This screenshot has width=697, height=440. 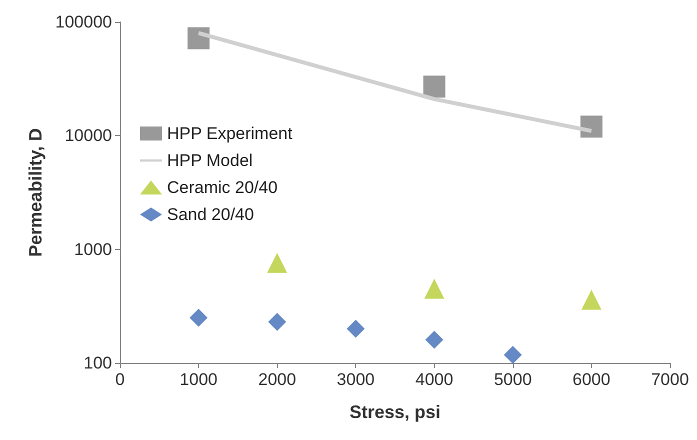 What do you see at coordinates (230, 133) in the screenshot?
I see `legend-label: HPP Experiment` at bounding box center [230, 133].